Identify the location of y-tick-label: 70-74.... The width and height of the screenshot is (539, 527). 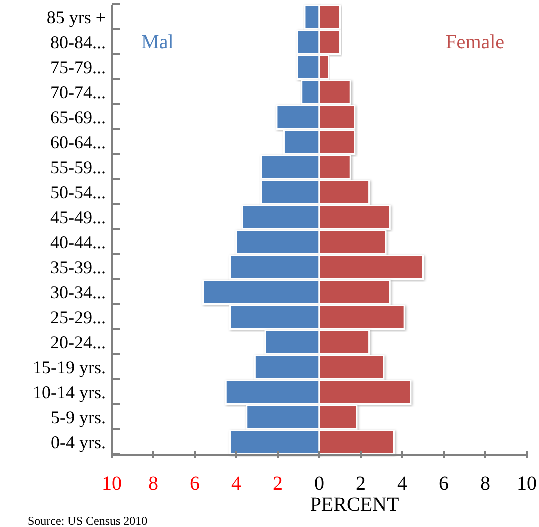
(78, 92).